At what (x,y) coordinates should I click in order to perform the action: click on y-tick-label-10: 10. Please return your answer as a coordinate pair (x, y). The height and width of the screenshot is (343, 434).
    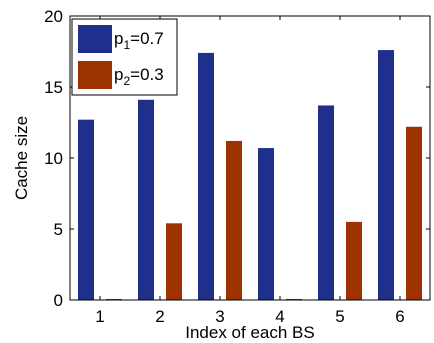
    Looking at the image, I should click on (53, 158).